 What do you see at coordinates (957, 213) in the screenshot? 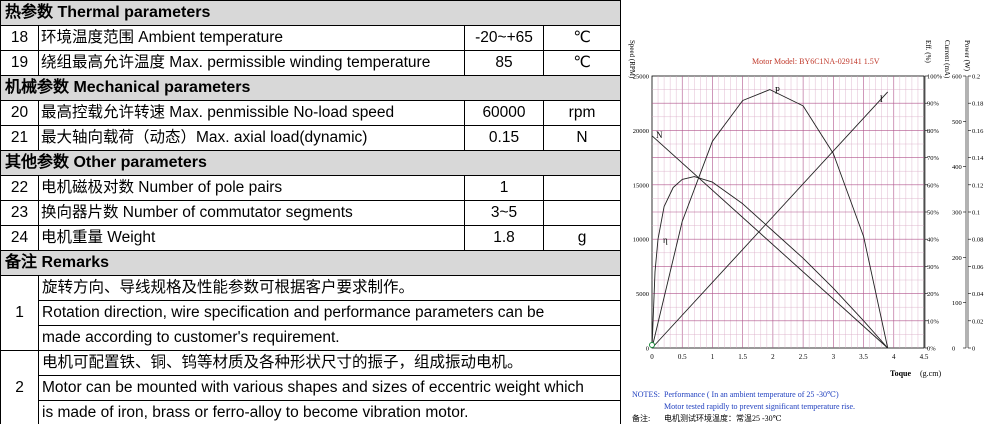
I see `current-tick-label: 300` at bounding box center [957, 213].